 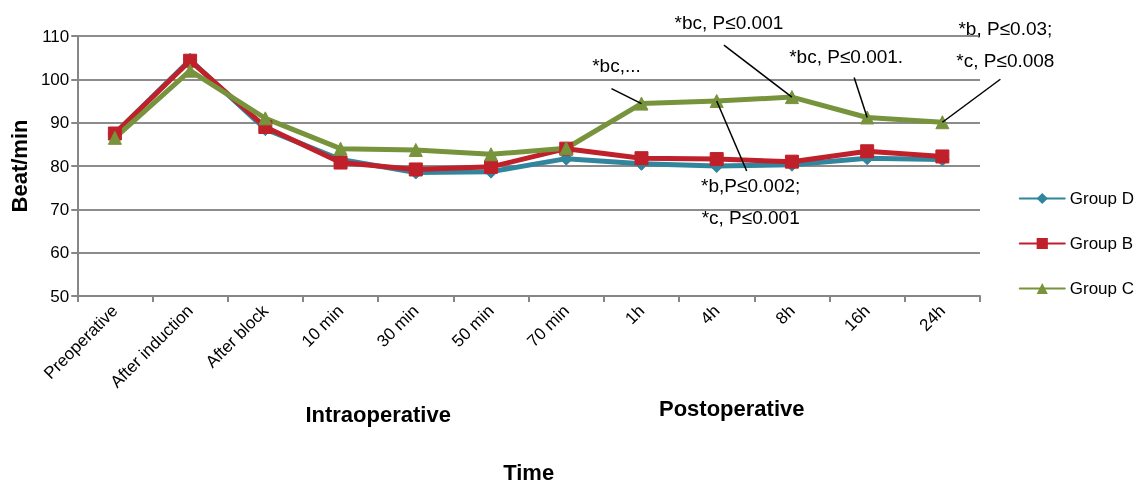 What do you see at coordinates (857, 318) in the screenshot?
I see `x-tick-label: 16h` at bounding box center [857, 318].